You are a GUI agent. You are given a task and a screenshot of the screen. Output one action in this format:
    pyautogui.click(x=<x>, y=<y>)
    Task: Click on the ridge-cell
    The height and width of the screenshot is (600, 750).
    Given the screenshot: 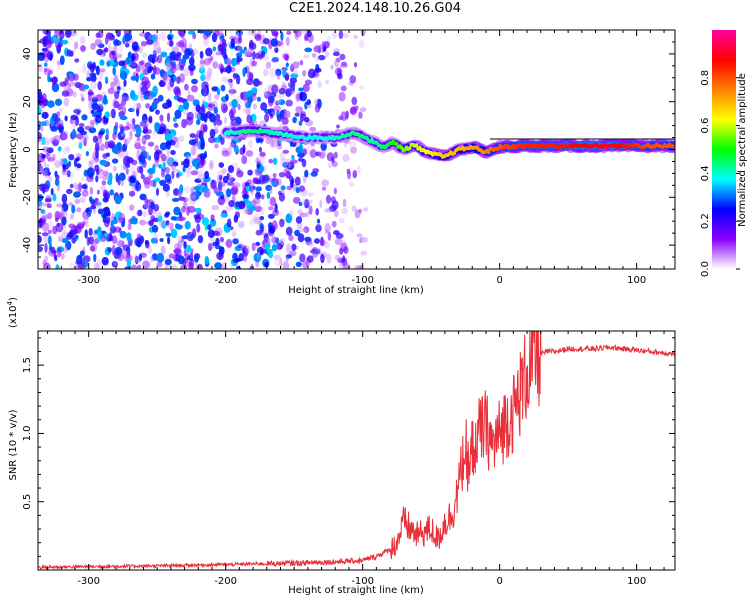 What is the action you would take?
    pyautogui.click(x=488, y=152)
    